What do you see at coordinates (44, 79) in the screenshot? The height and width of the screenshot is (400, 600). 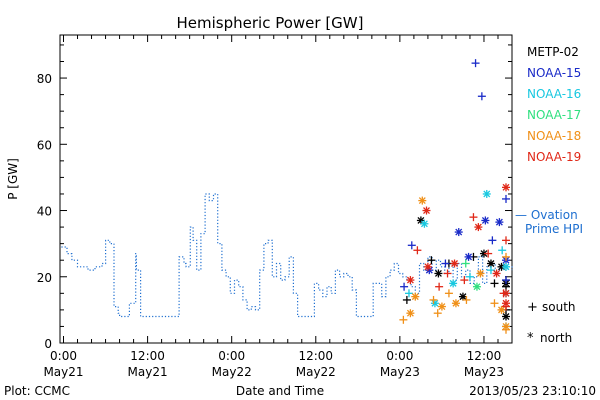 I see `y-tick-label: 80` at bounding box center [44, 79].